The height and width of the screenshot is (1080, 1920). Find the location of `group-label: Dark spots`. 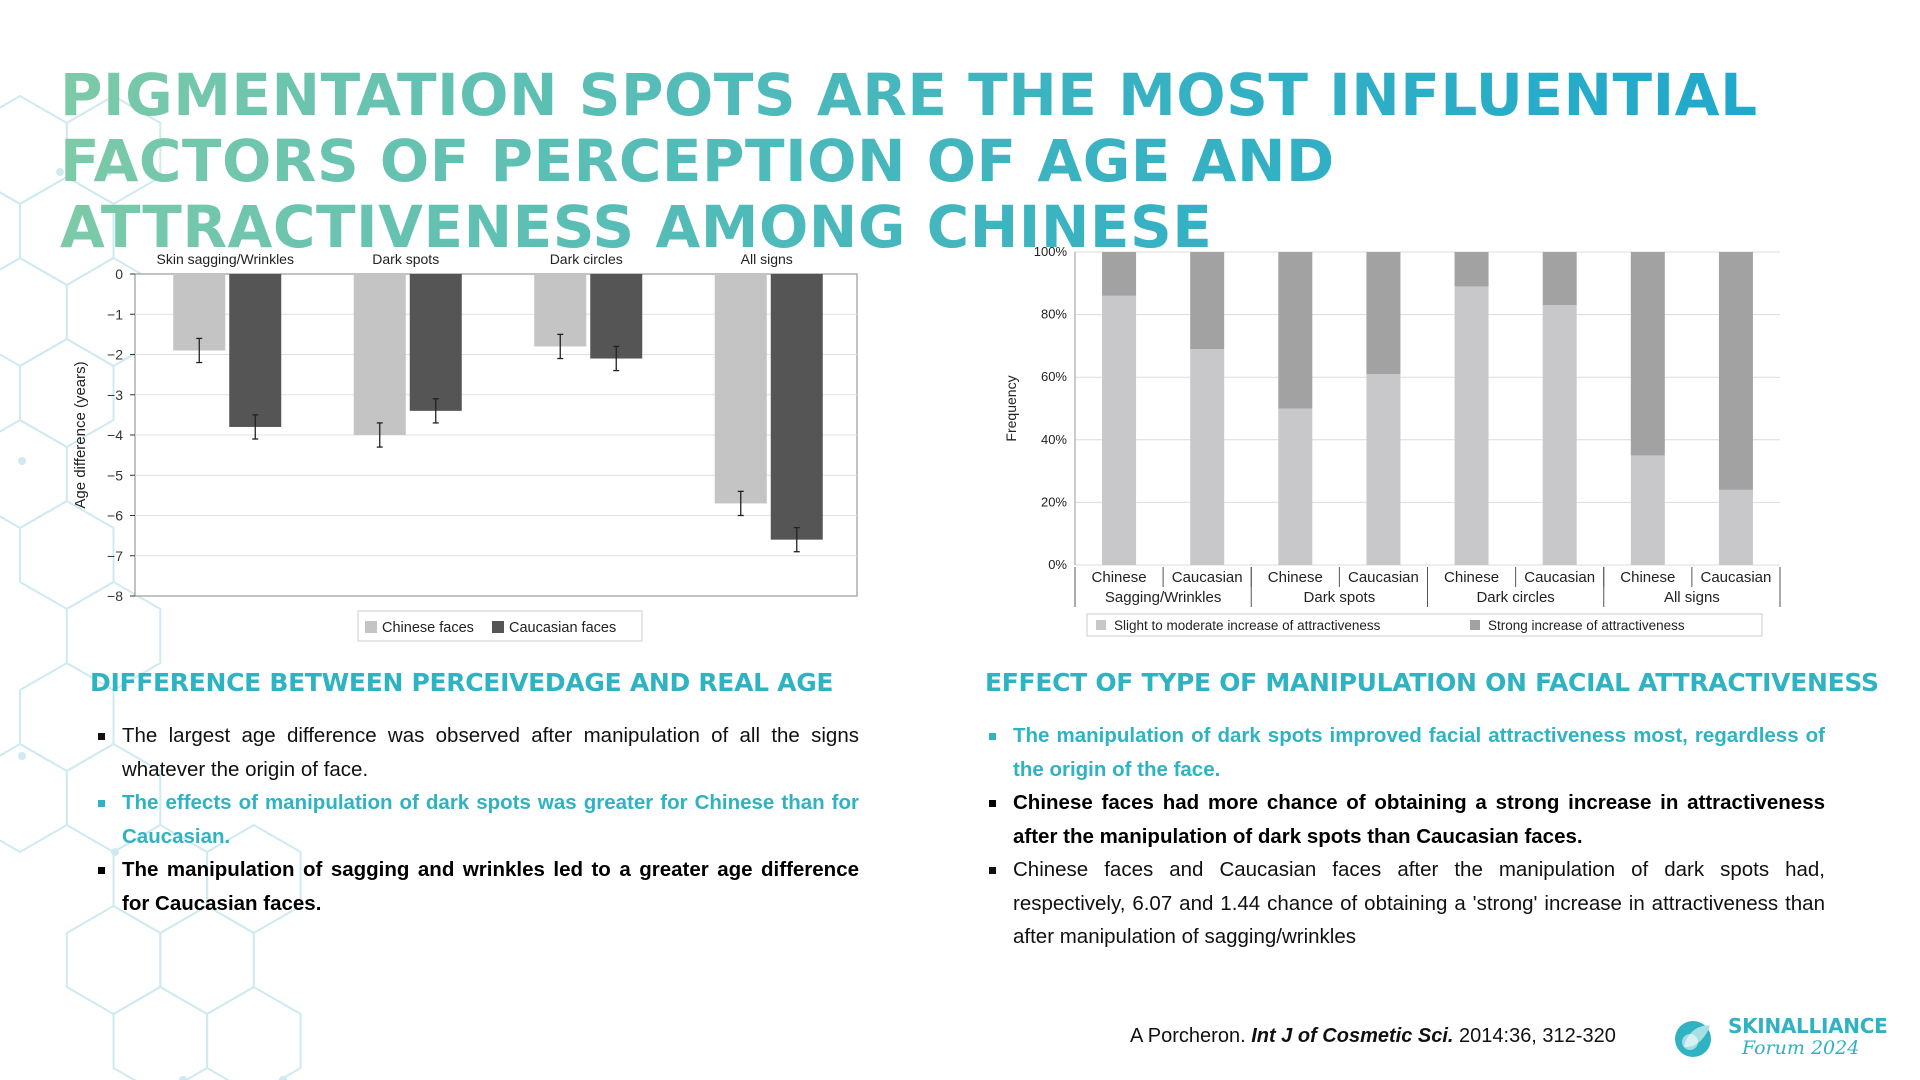

group-label: Dark spots is located at coordinates (1340, 597).